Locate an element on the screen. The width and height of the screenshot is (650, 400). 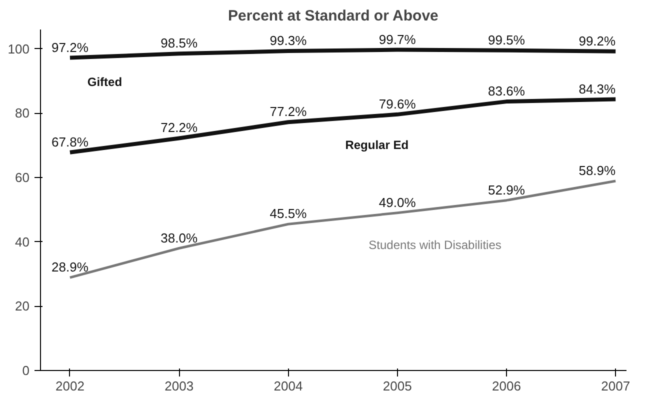
data-label: 58.9% is located at coordinates (597, 170).